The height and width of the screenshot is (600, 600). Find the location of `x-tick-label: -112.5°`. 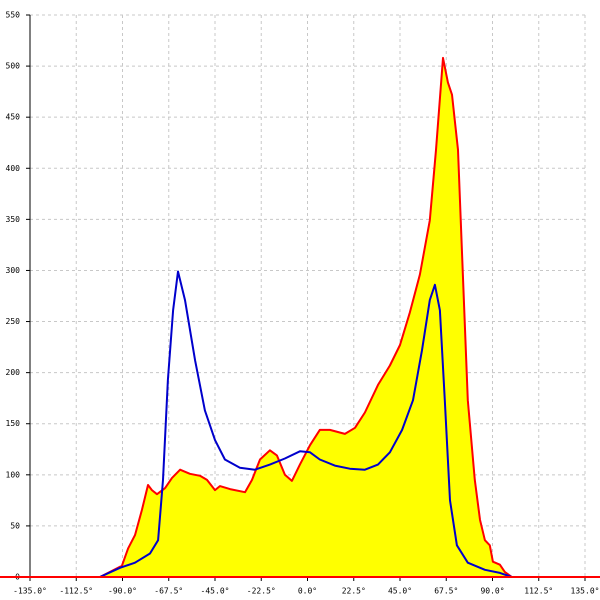

x-tick-label: -112.5° is located at coordinates (76, 591).